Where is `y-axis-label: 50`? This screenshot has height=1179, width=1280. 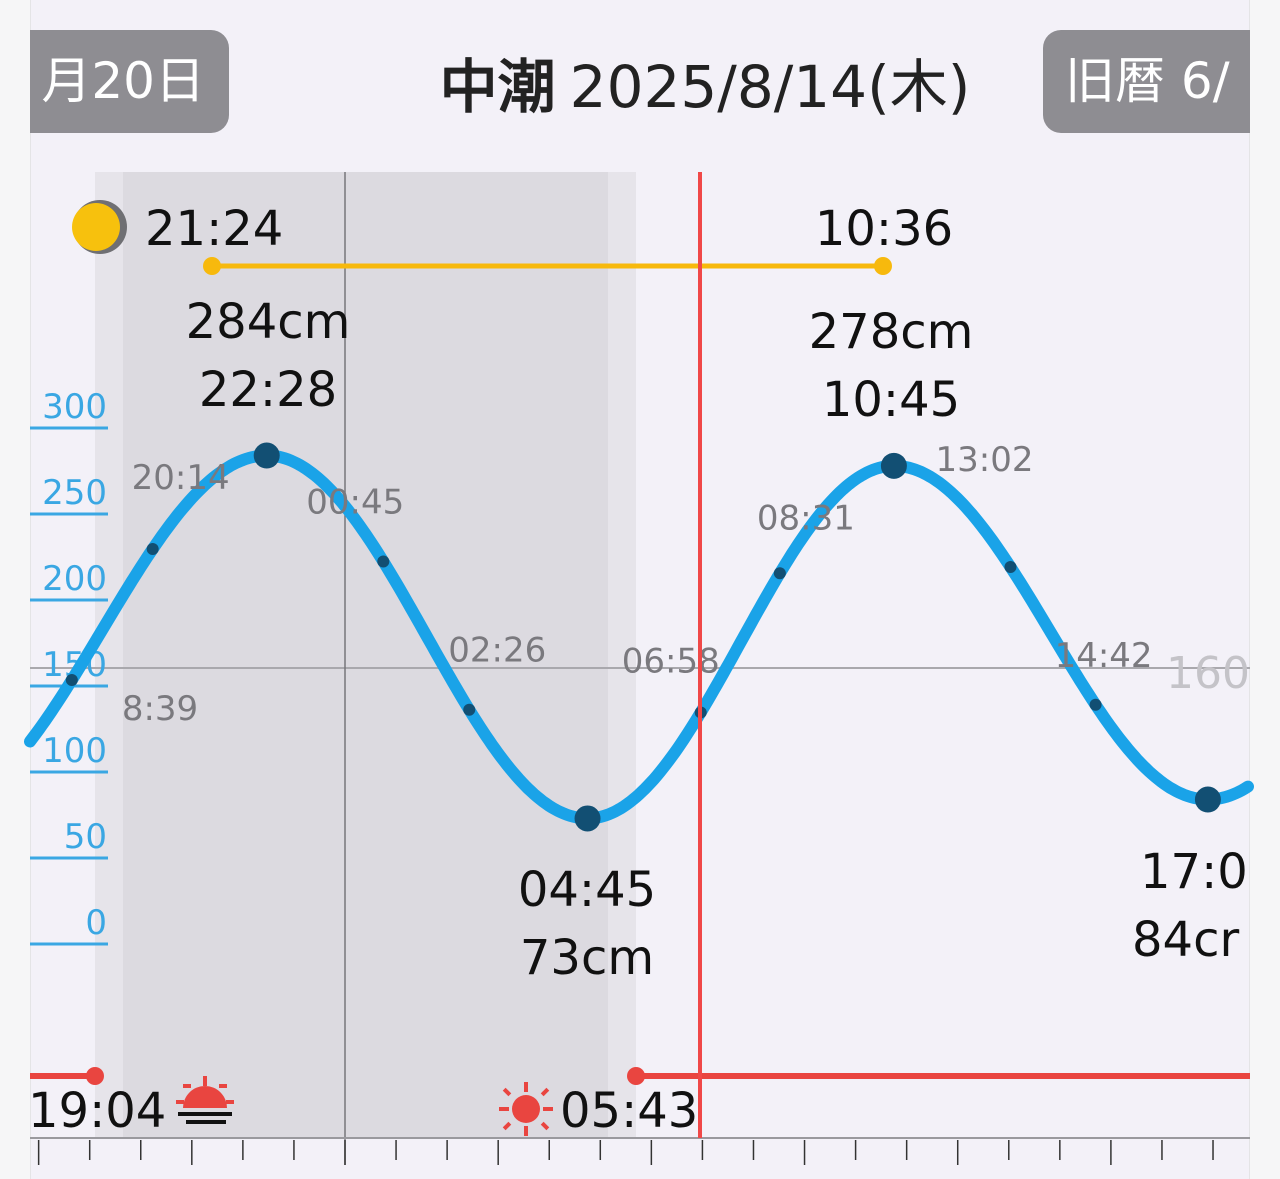 y-axis-label: 50 is located at coordinates (85, 837).